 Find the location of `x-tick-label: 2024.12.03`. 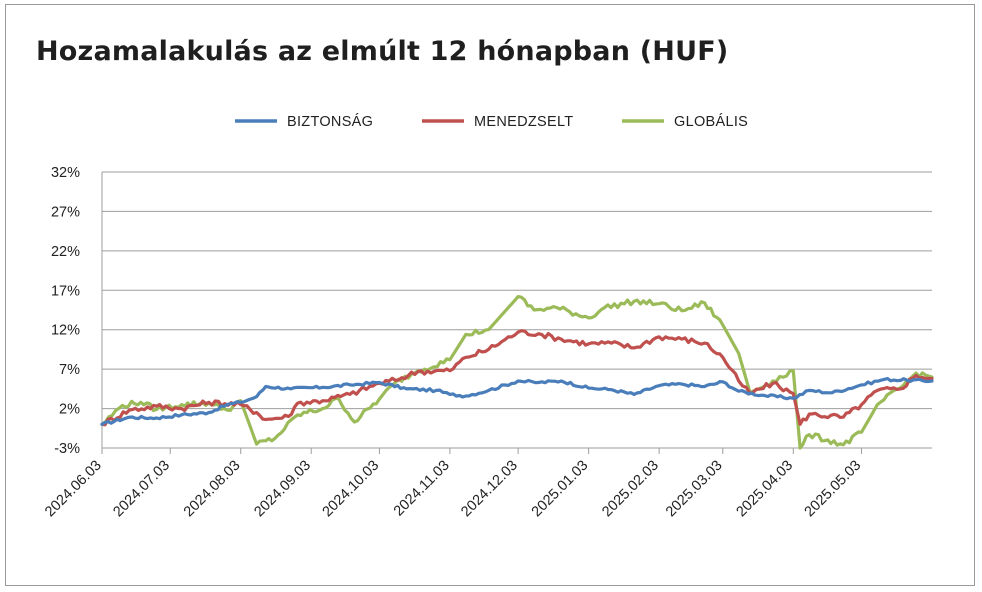

x-tick-label: 2024.12.03 is located at coordinates (489, 489).